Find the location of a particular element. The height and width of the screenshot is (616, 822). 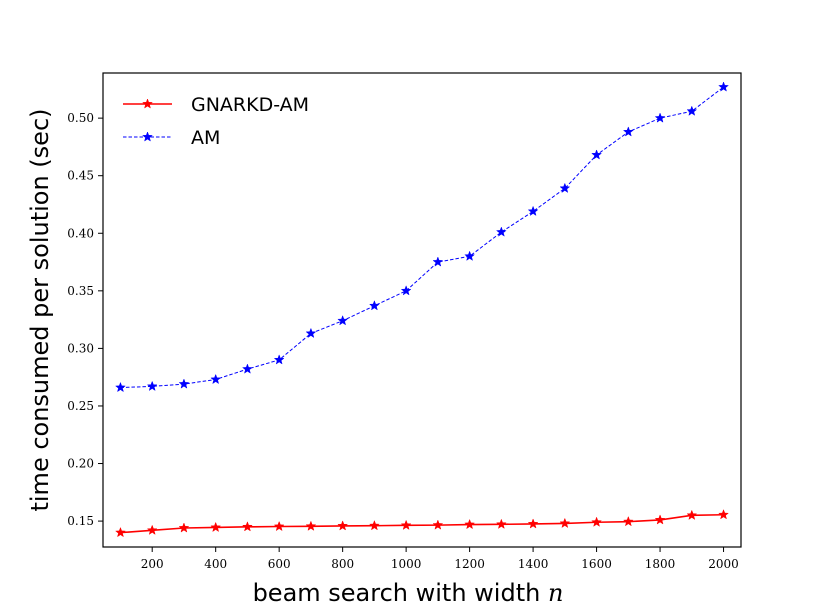

x-tick-label: 1400 is located at coordinates (533, 564).